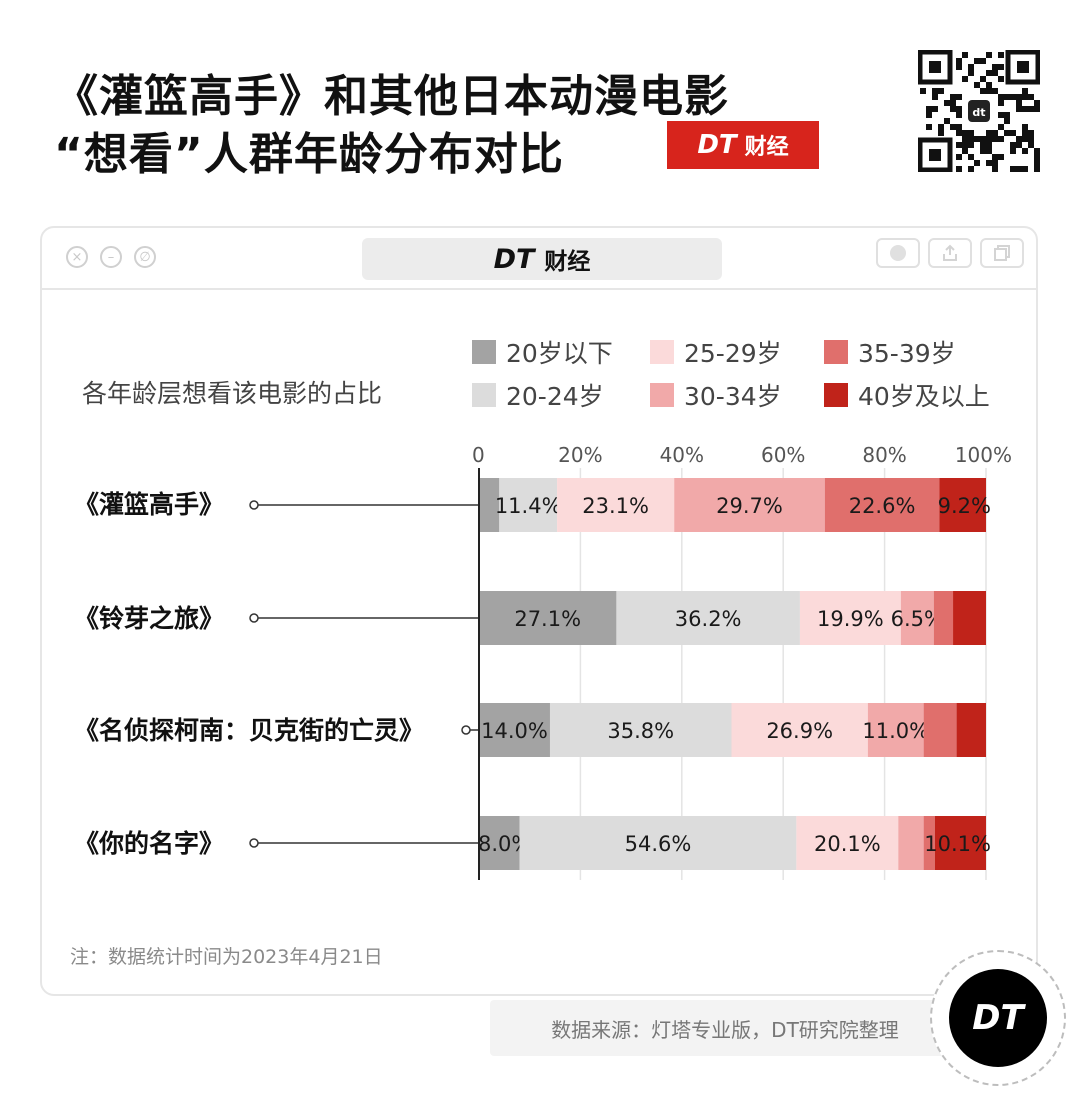  Describe the element at coordinates (907, 353) in the screenshot. I see `legend-label: 35-39岁` at that location.